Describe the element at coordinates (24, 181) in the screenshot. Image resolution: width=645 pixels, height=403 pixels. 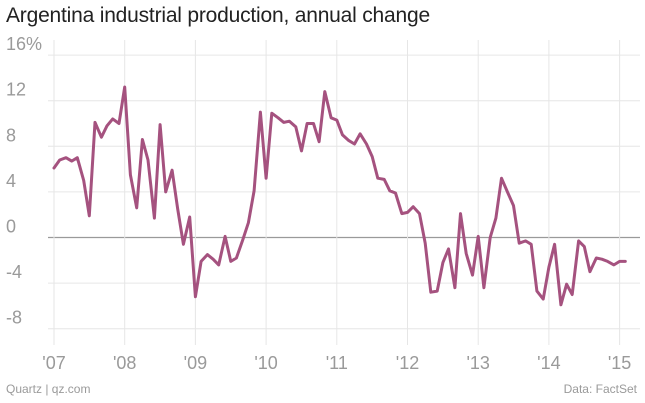
I see `y-axis-ticks: 16% 12 8 4 0 -4 -8` at that location.